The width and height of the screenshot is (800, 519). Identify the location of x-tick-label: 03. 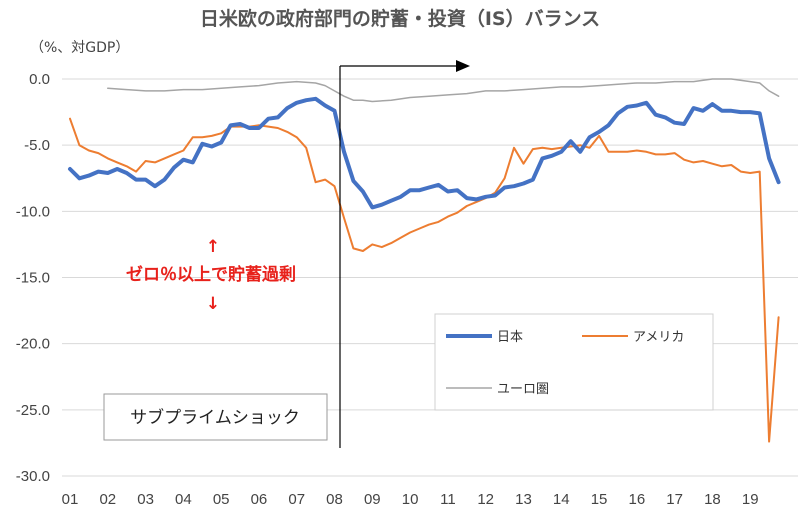
(145, 499).